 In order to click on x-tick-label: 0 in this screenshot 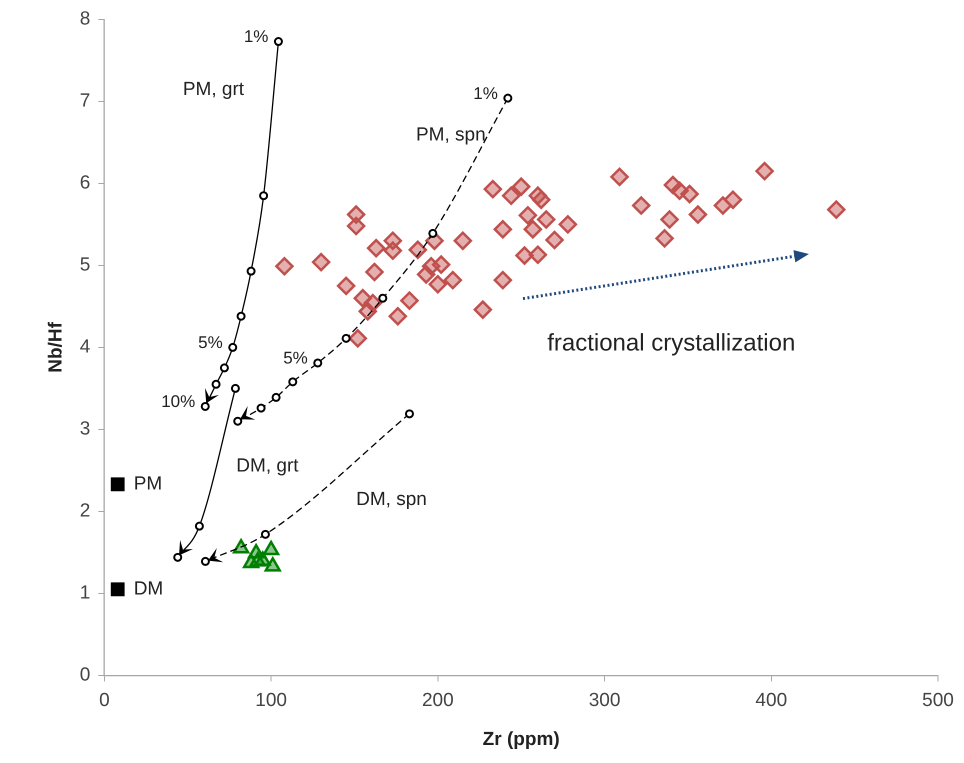, I will do `click(104, 701)`.